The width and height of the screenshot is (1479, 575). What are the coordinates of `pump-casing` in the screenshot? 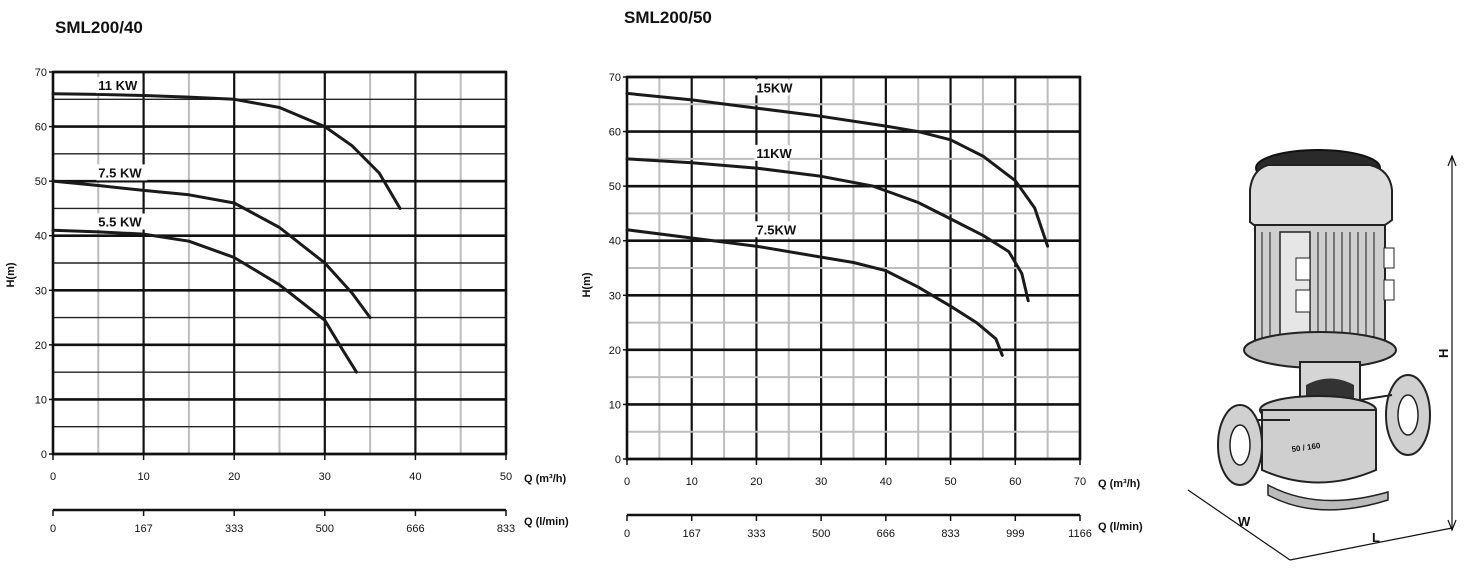 It's located at (1319, 446).